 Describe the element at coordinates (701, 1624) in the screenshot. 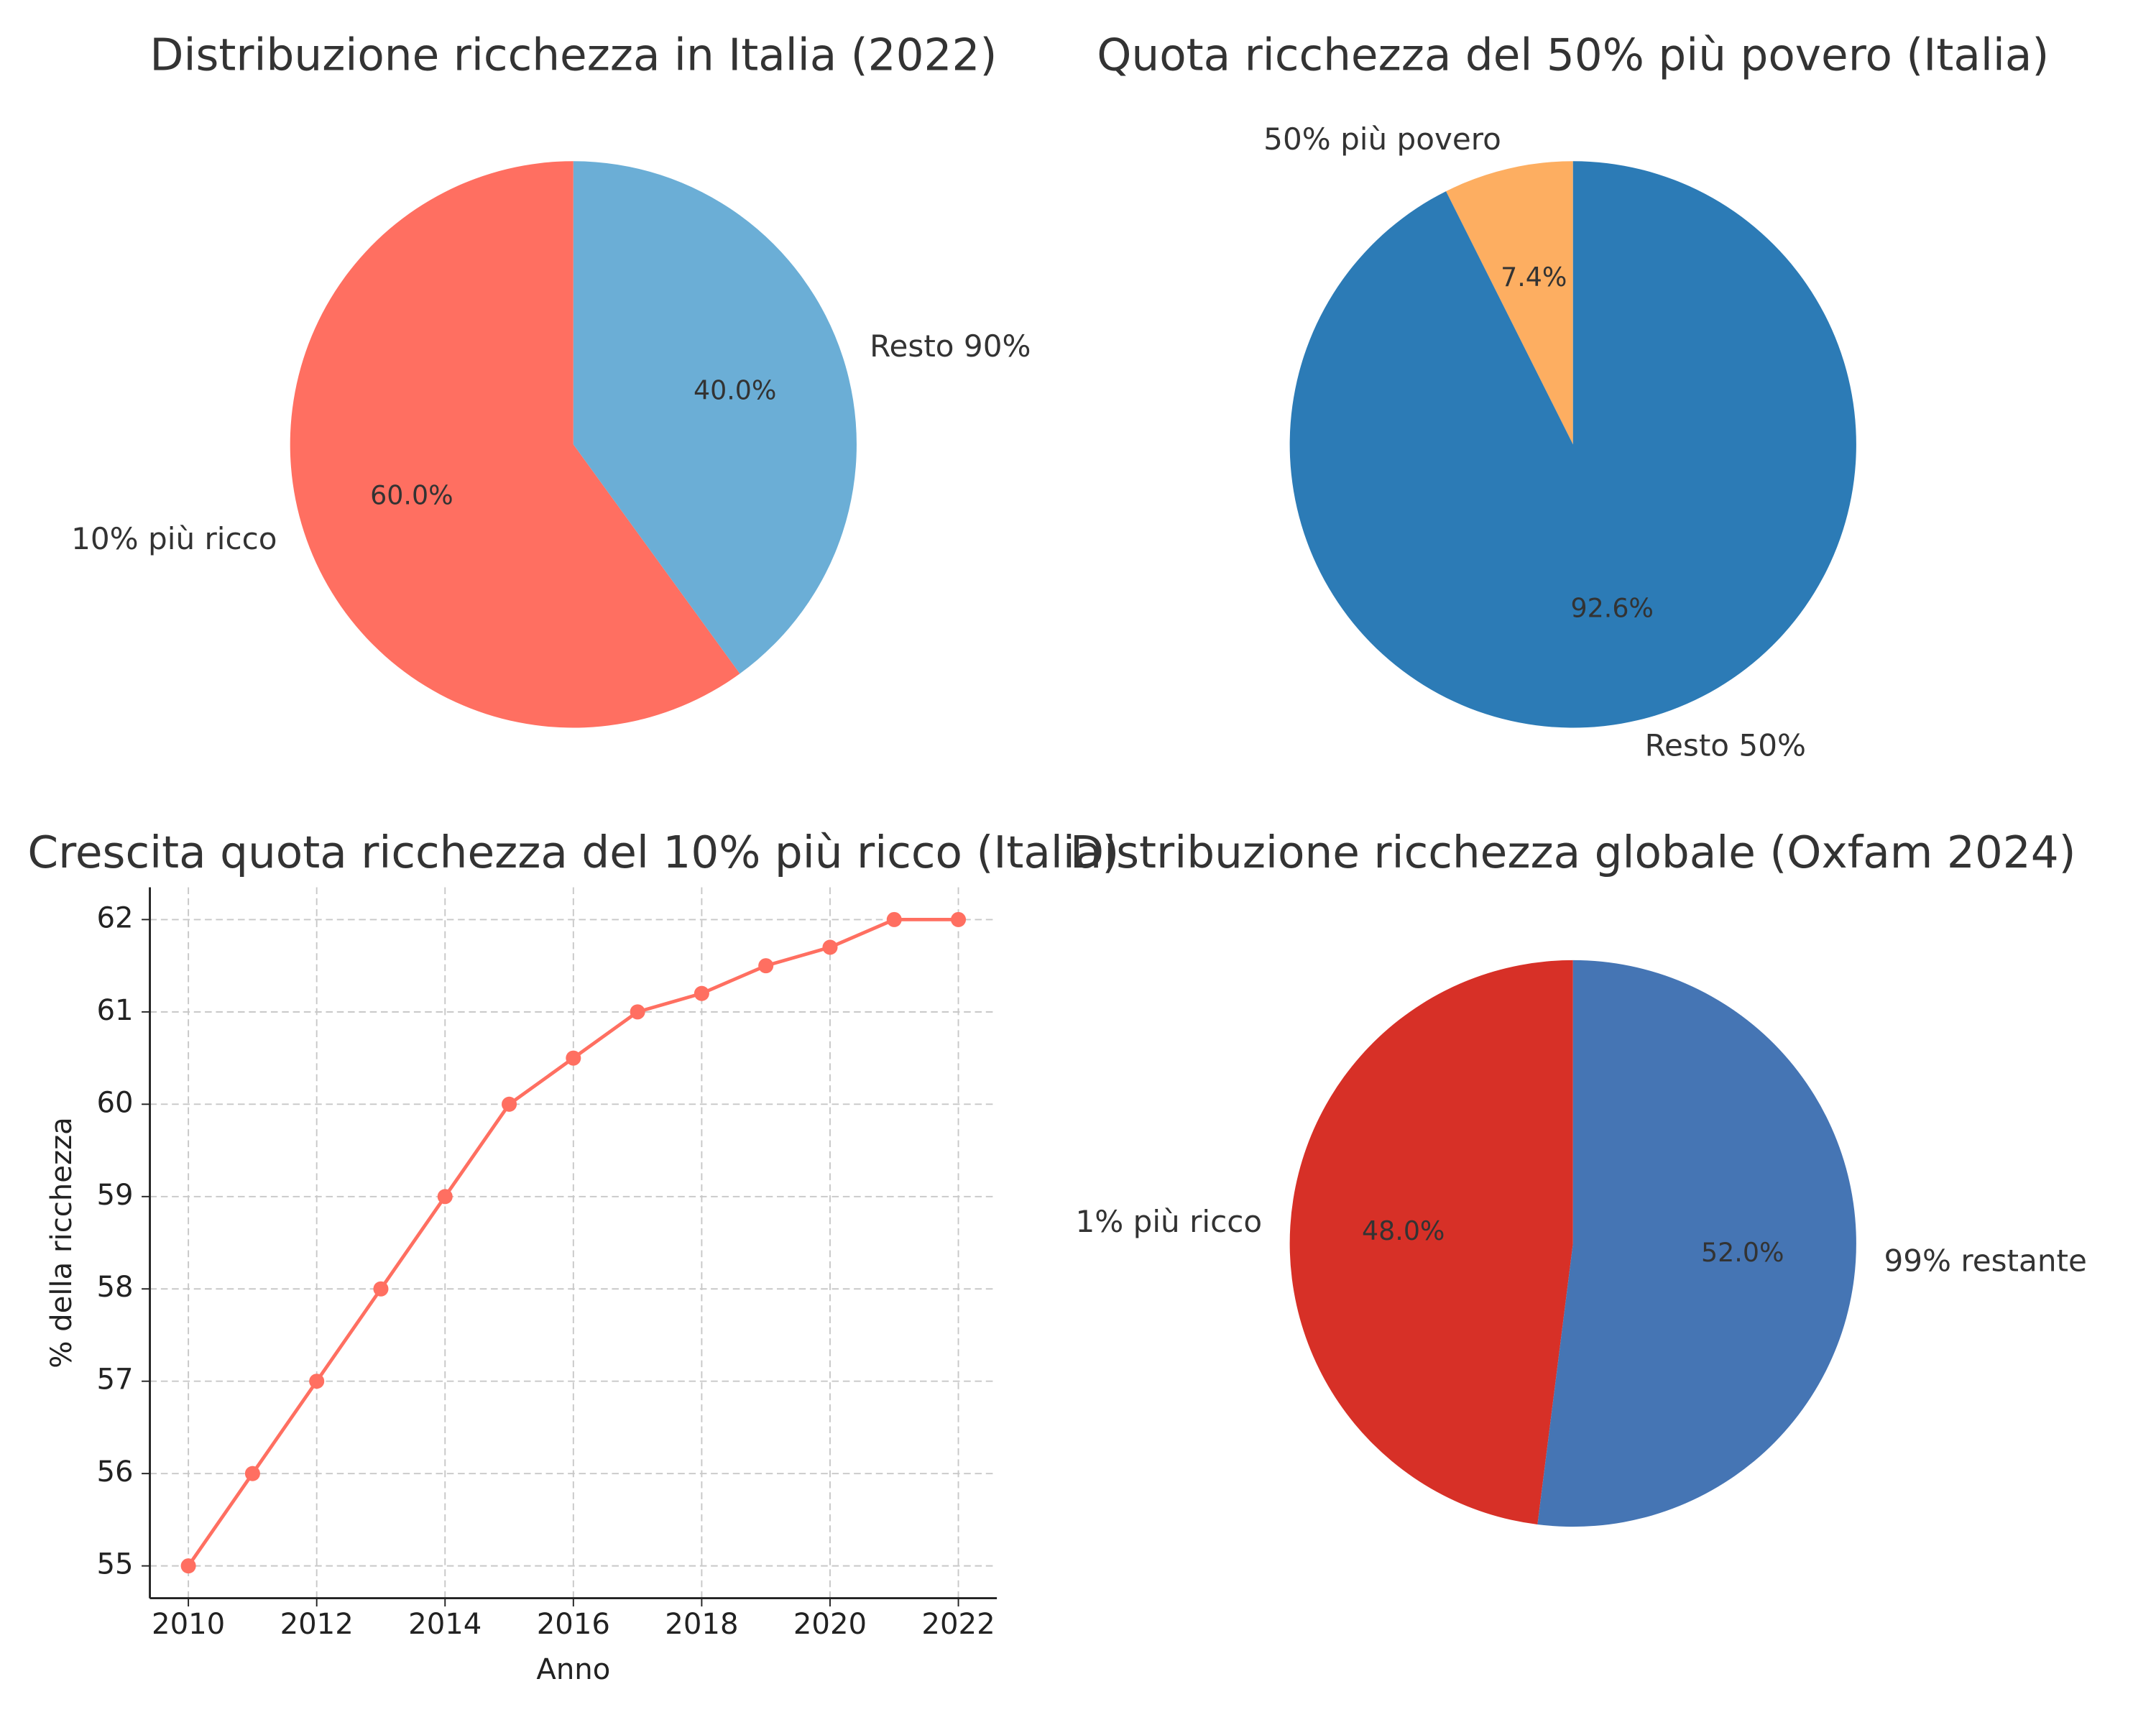

I see `x-tick-label: 2018` at that location.